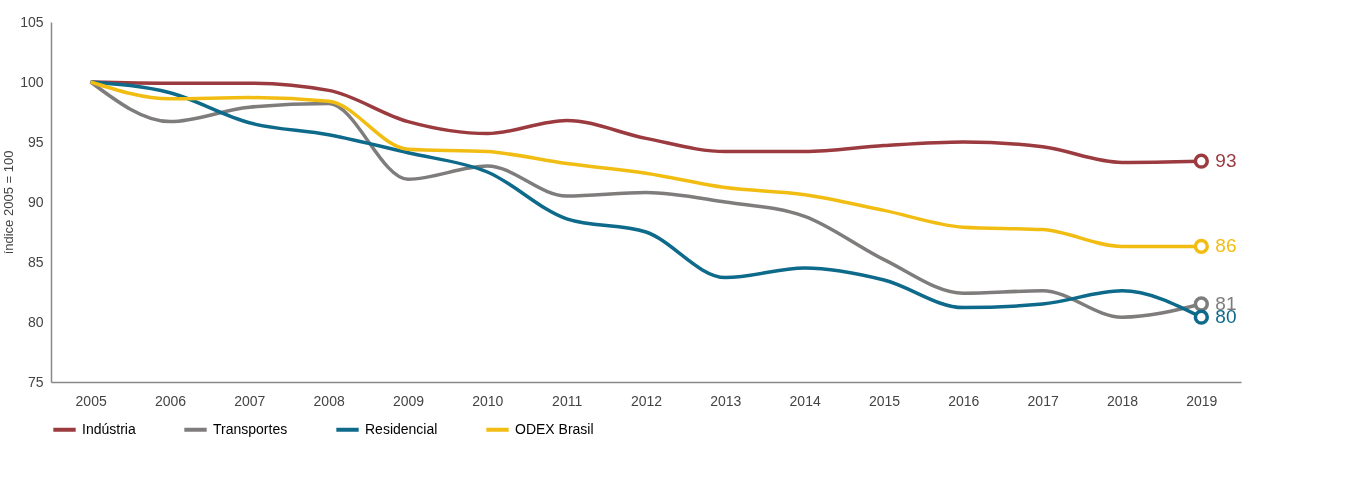  What do you see at coordinates (554, 428) in the screenshot?
I see `legend-label: ODEX Brasil` at bounding box center [554, 428].